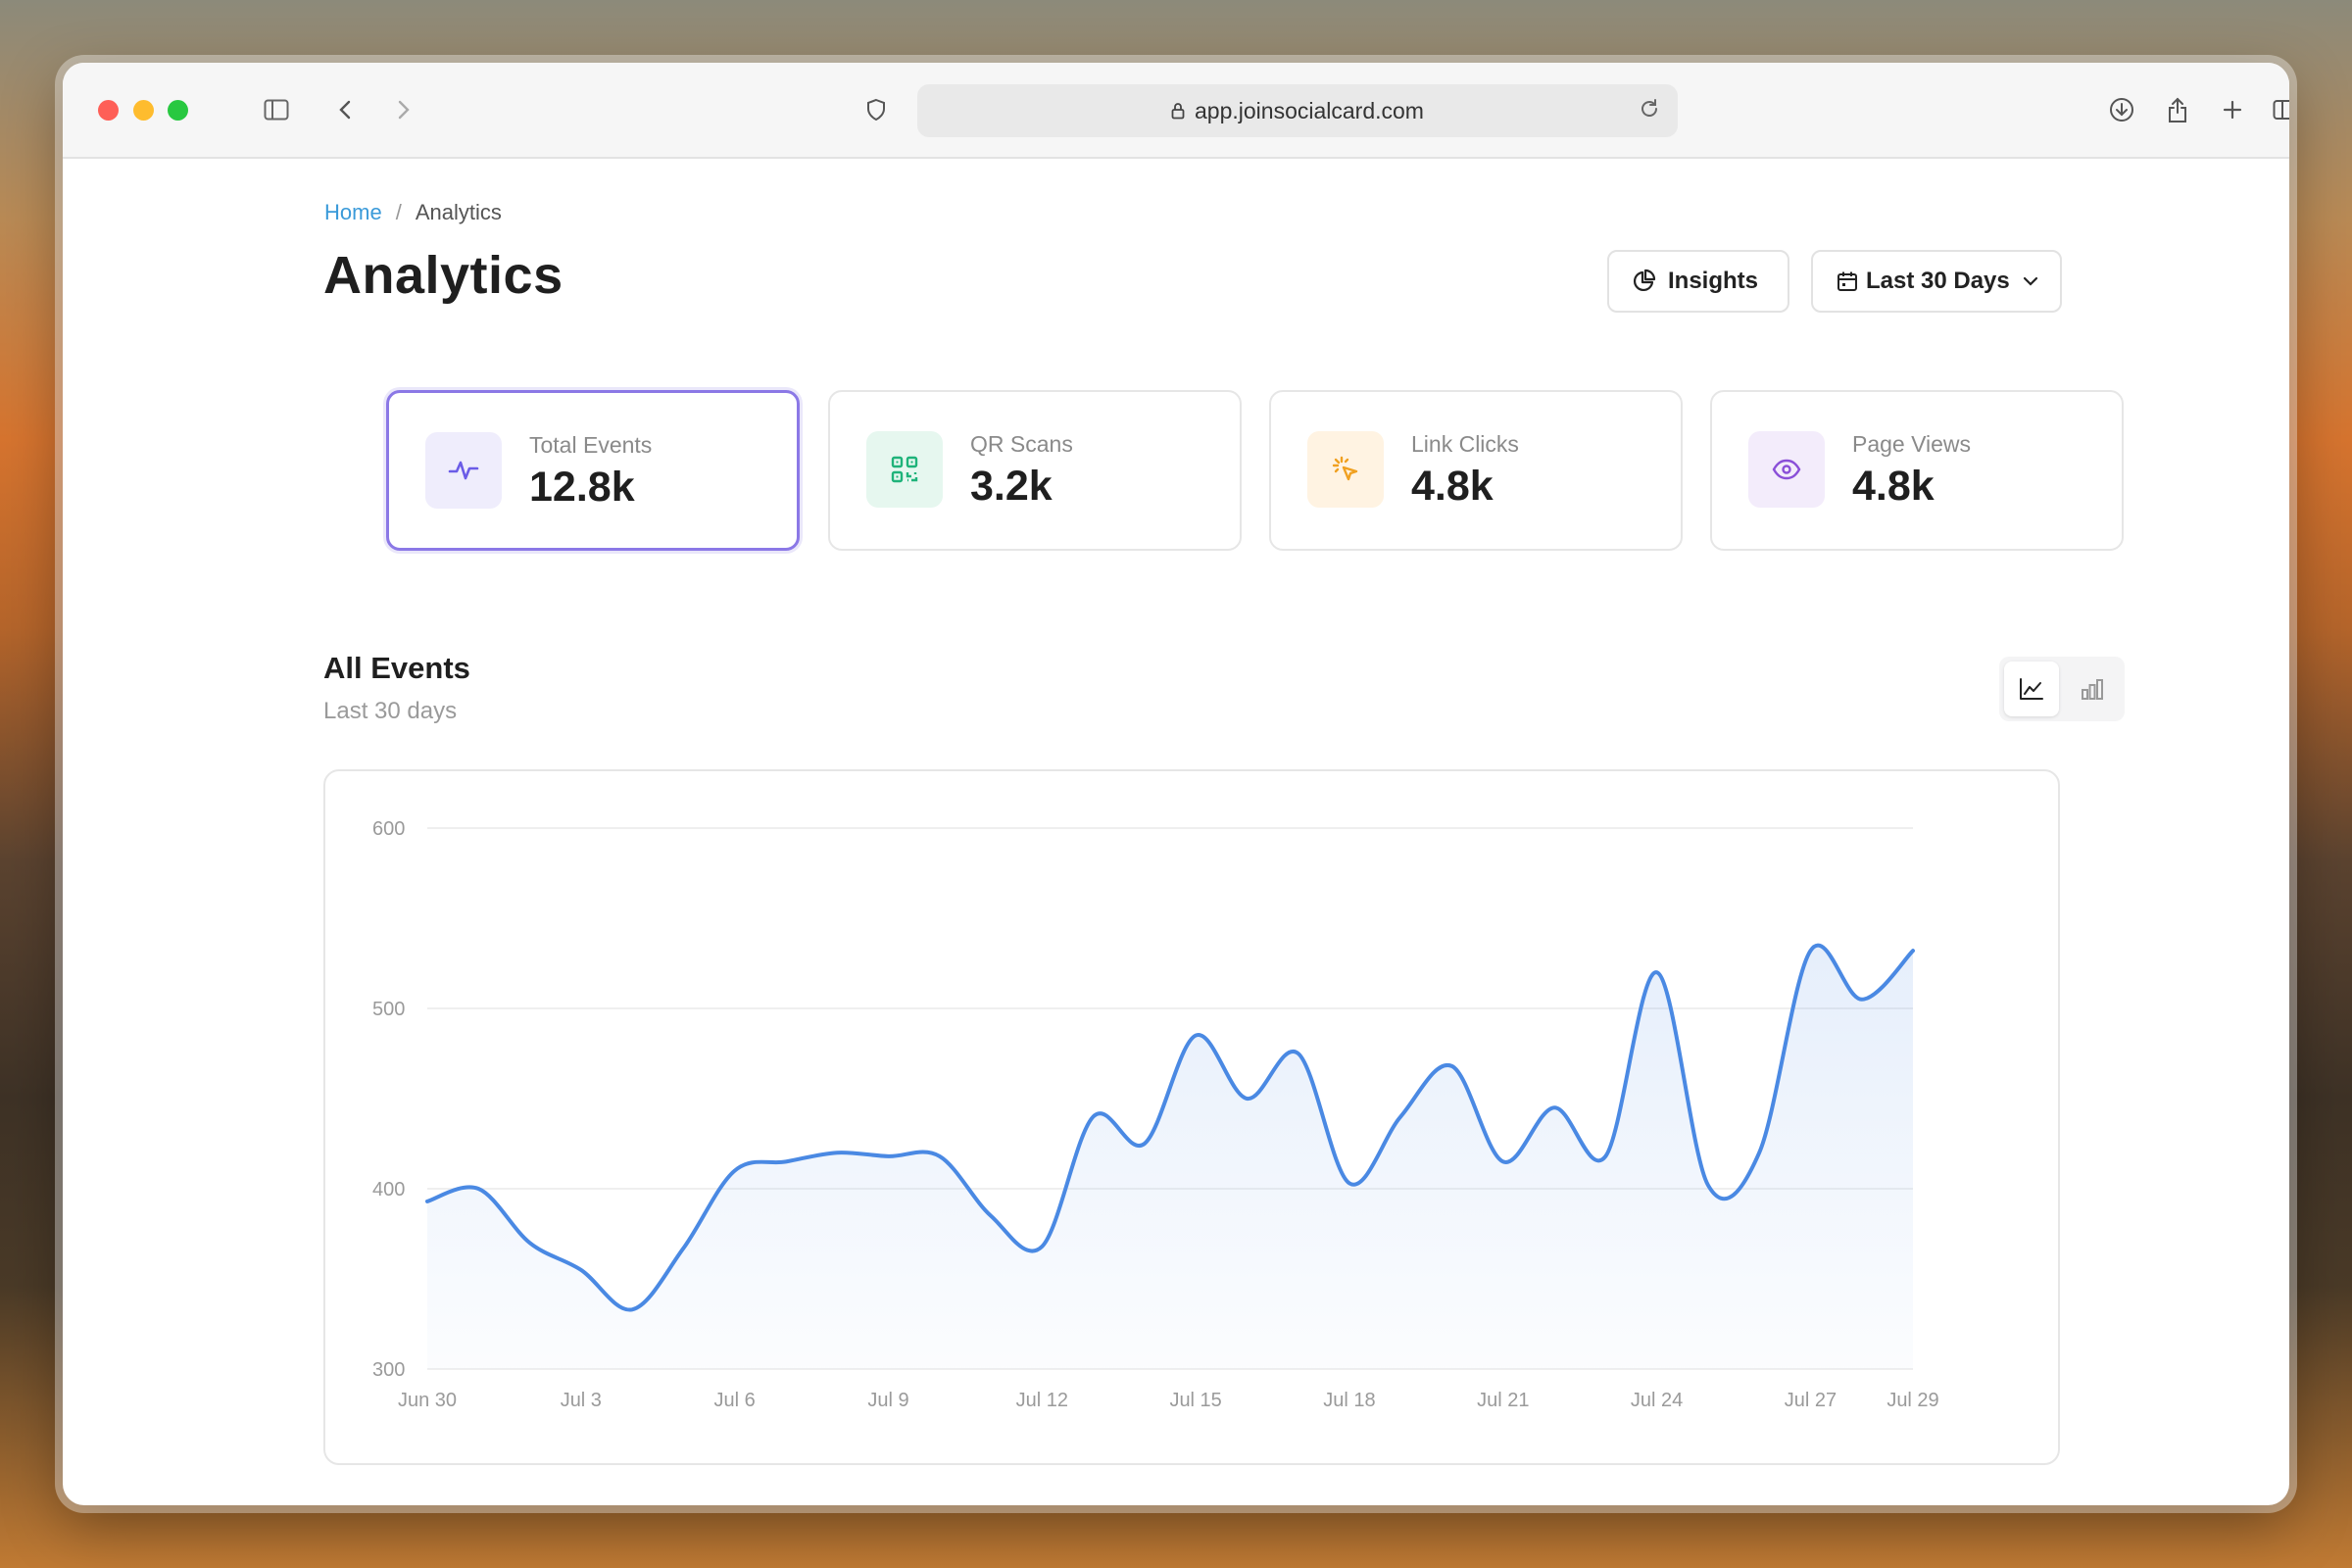 The width and height of the screenshot is (2352, 1568). I want to click on close-window-button, so click(108, 110).